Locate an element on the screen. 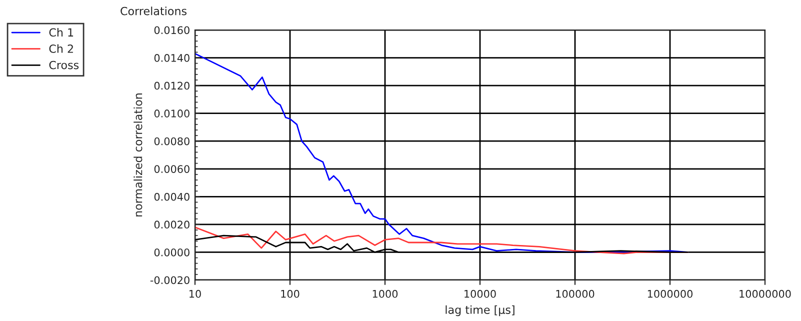  y-tick-label: 0.0140 is located at coordinates (172, 58).